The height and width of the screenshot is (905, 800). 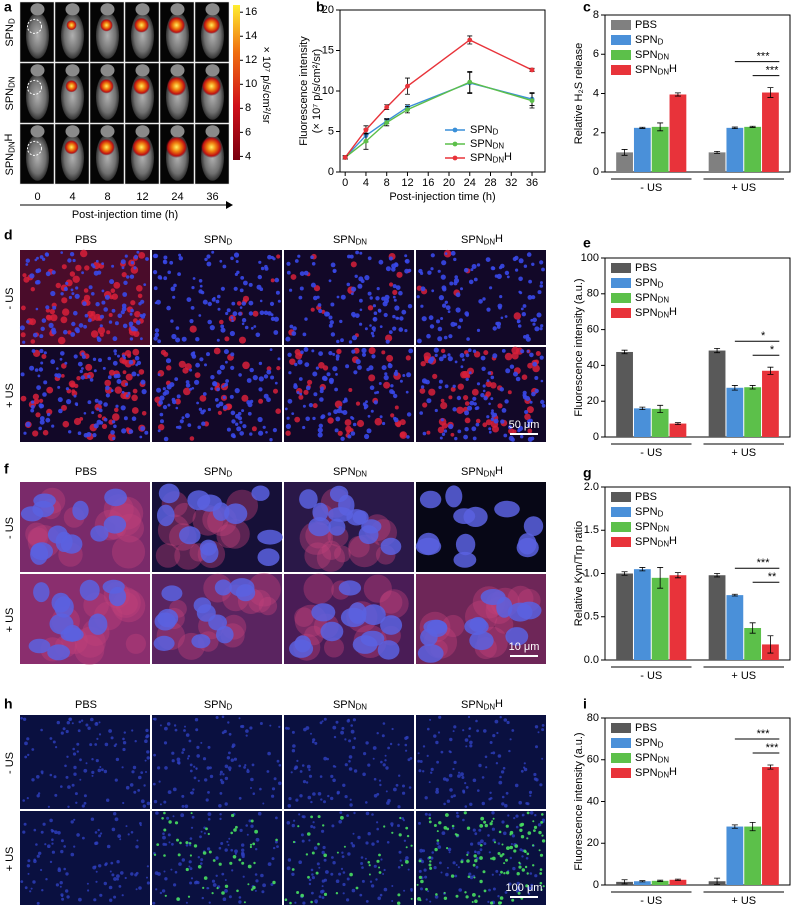 What do you see at coordinates (596, 437) in the screenshot?
I see `y-tick-label: 0` at bounding box center [596, 437].